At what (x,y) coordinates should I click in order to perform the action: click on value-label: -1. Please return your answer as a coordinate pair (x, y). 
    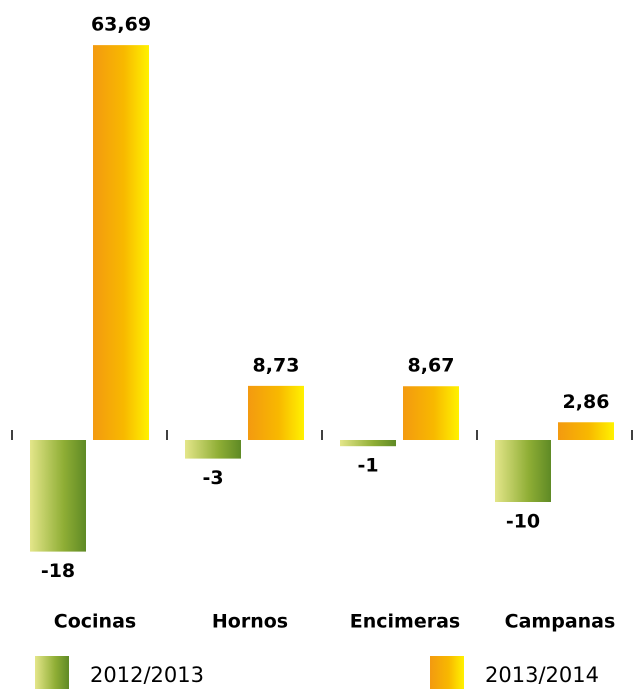
    Looking at the image, I should click on (367, 466).